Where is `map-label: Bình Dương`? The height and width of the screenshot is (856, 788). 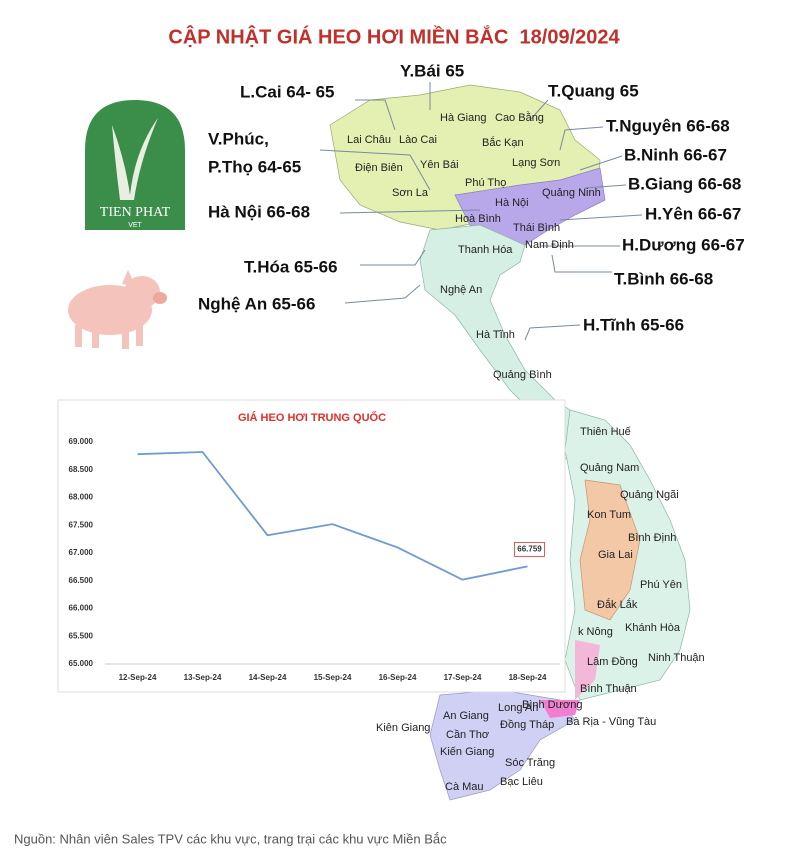
map-label: Bình Dương is located at coordinates (552, 705).